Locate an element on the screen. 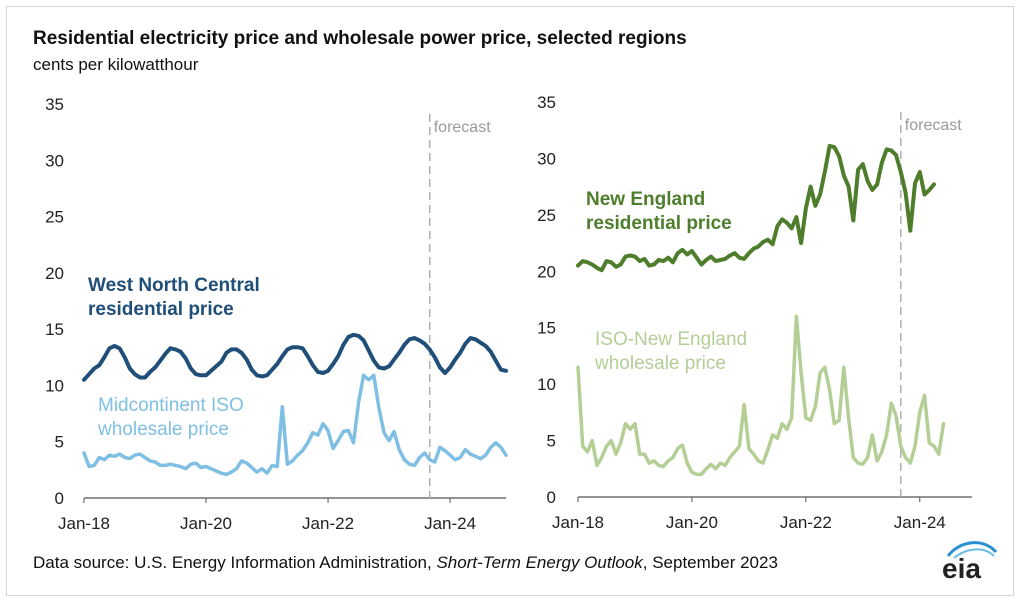  eia-logo: eia is located at coordinates (970, 562).